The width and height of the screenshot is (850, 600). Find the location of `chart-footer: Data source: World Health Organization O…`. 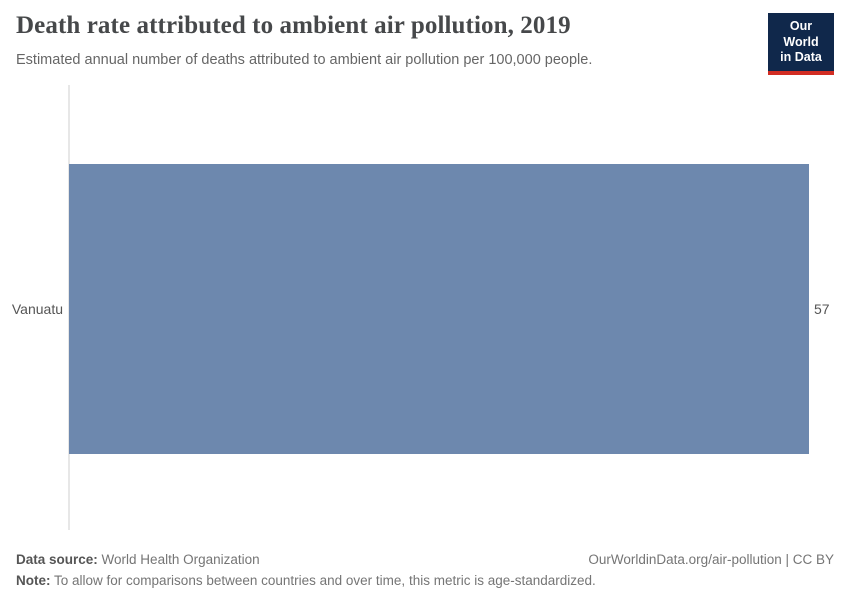

chart-footer: Data source: World Health Organization O… is located at coordinates (425, 570).